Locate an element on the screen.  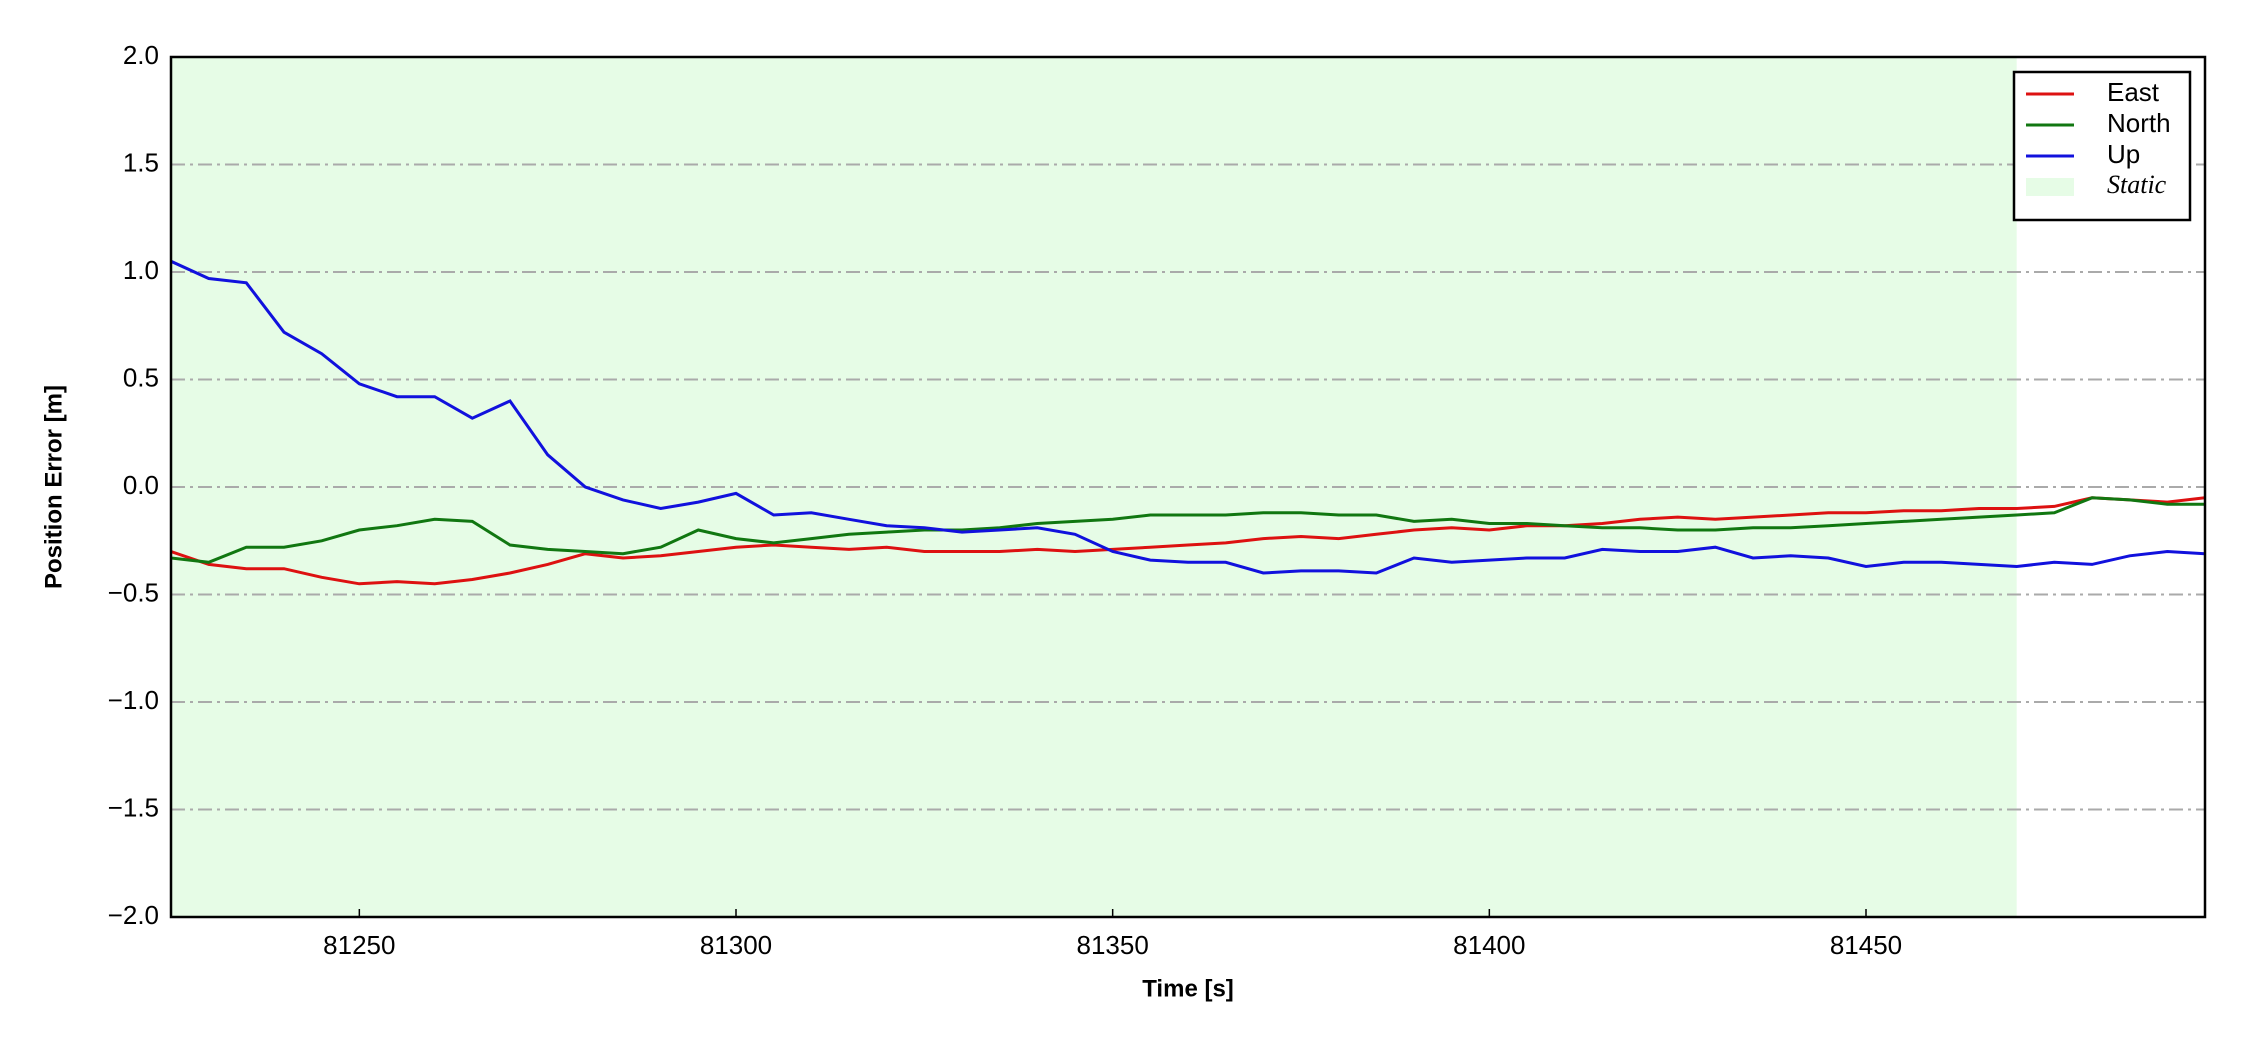
y-tick-label: 0.5 is located at coordinates (141, 377).